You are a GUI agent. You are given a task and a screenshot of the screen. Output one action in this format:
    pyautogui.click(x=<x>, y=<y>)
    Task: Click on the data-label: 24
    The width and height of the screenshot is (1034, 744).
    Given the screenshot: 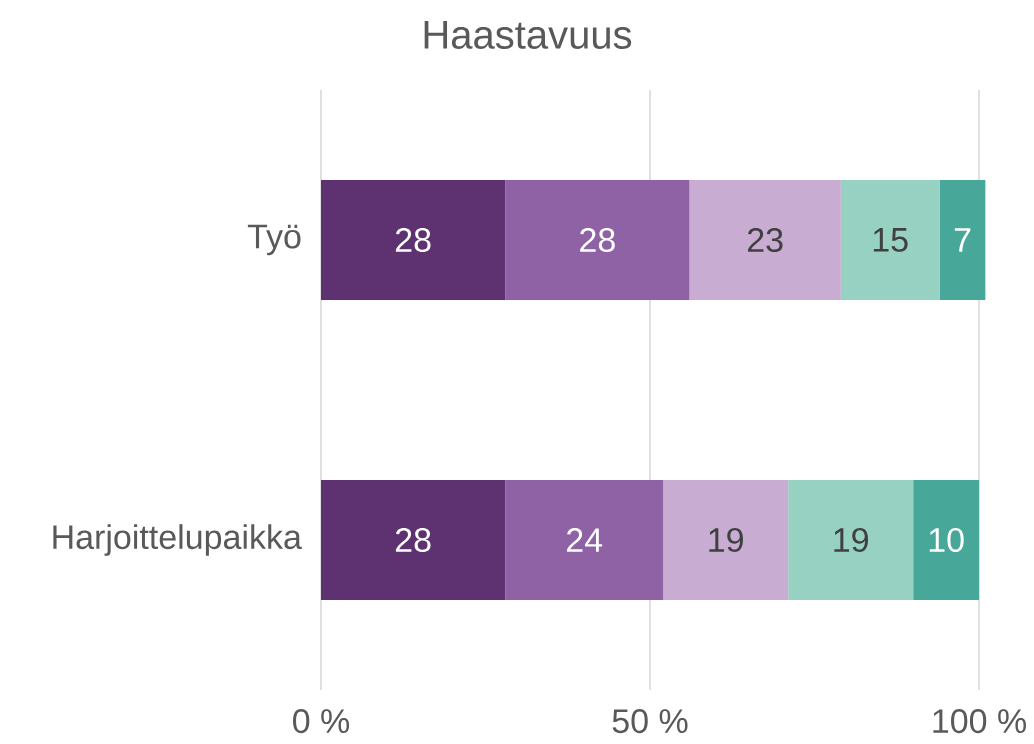 What is the action you would take?
    pyautogui.click(x=585, y=540)
    